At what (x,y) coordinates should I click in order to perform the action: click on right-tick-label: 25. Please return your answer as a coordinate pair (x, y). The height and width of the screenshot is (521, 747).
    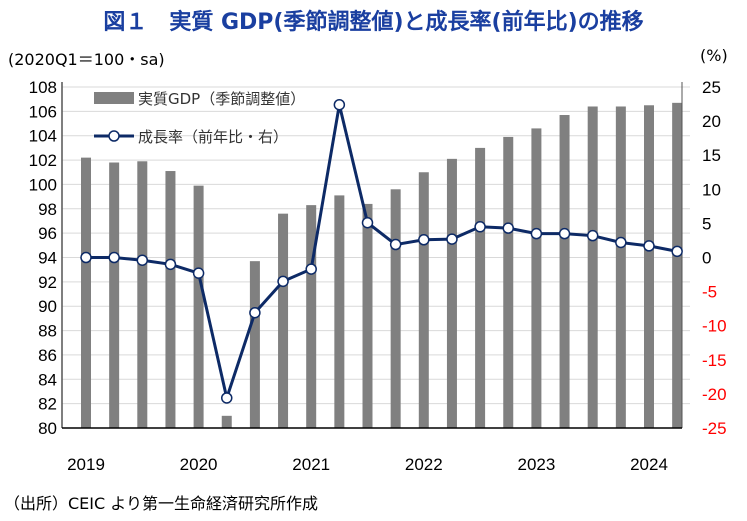
    Looking at the image, I should click on (711, 87).